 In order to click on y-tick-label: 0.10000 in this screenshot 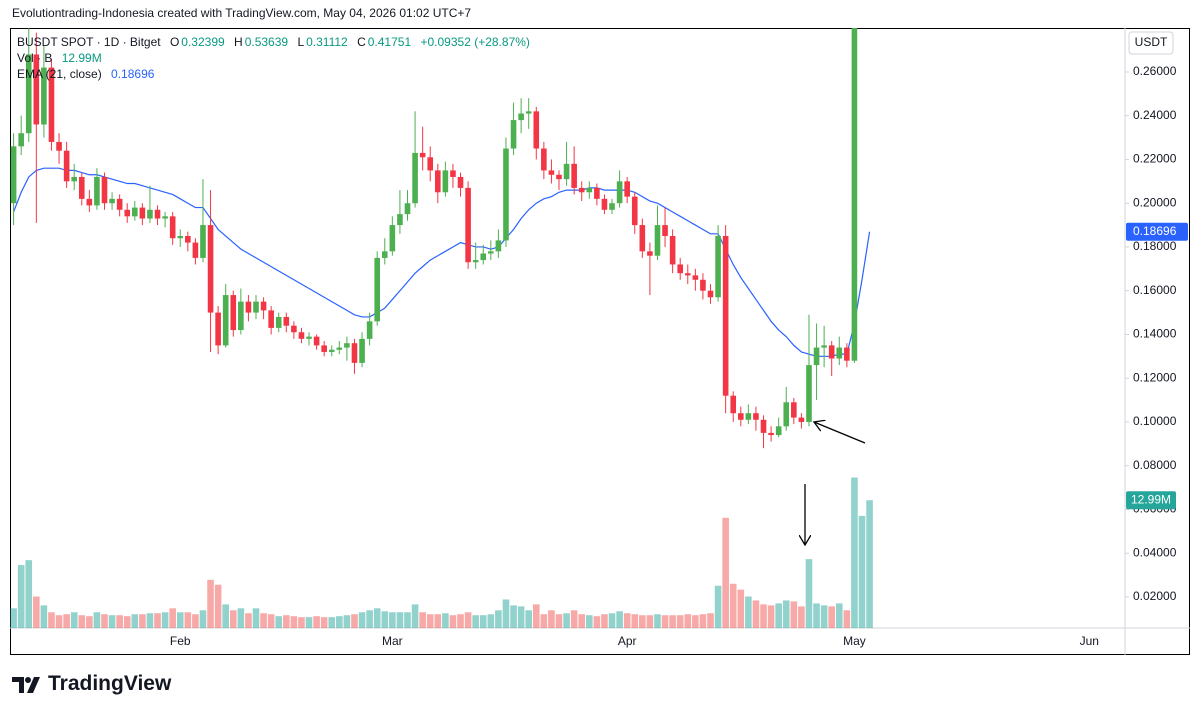, I will do `click(1155, 421)`.